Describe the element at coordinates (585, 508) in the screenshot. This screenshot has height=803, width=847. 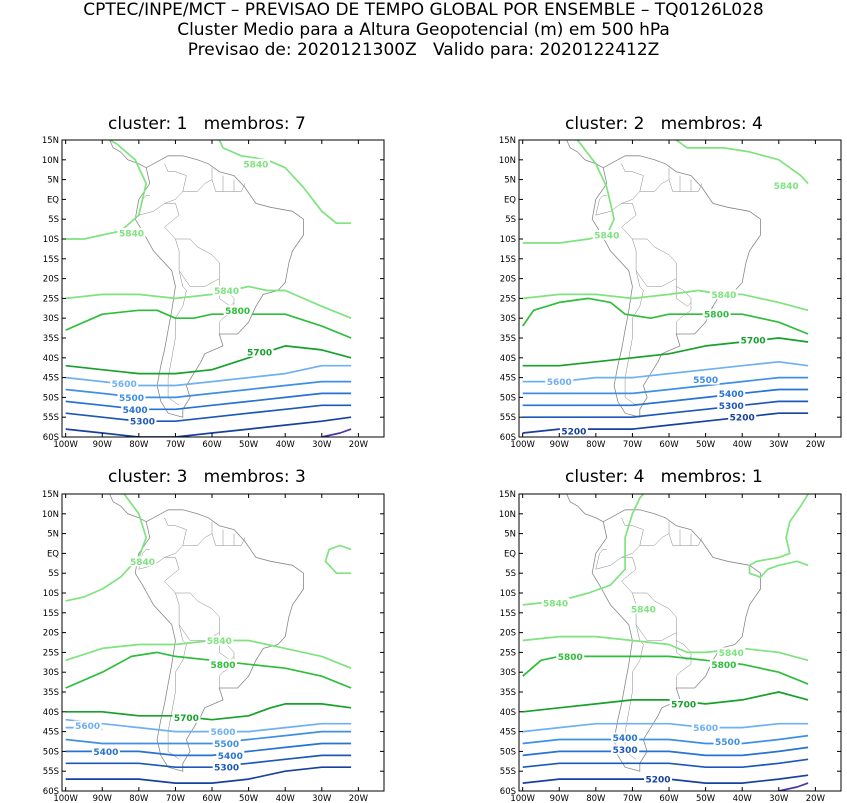
I see `central-america-coast` at that location.